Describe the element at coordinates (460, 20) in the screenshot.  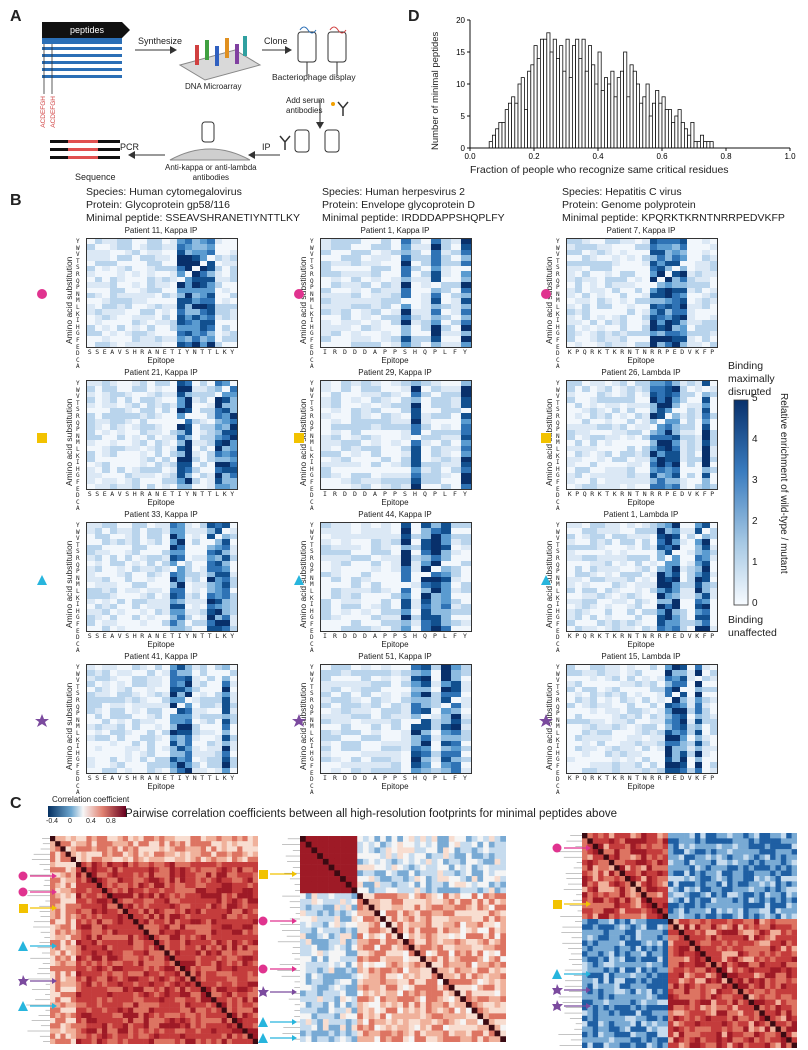
I see `hist-ytick-label: 20` at that location.